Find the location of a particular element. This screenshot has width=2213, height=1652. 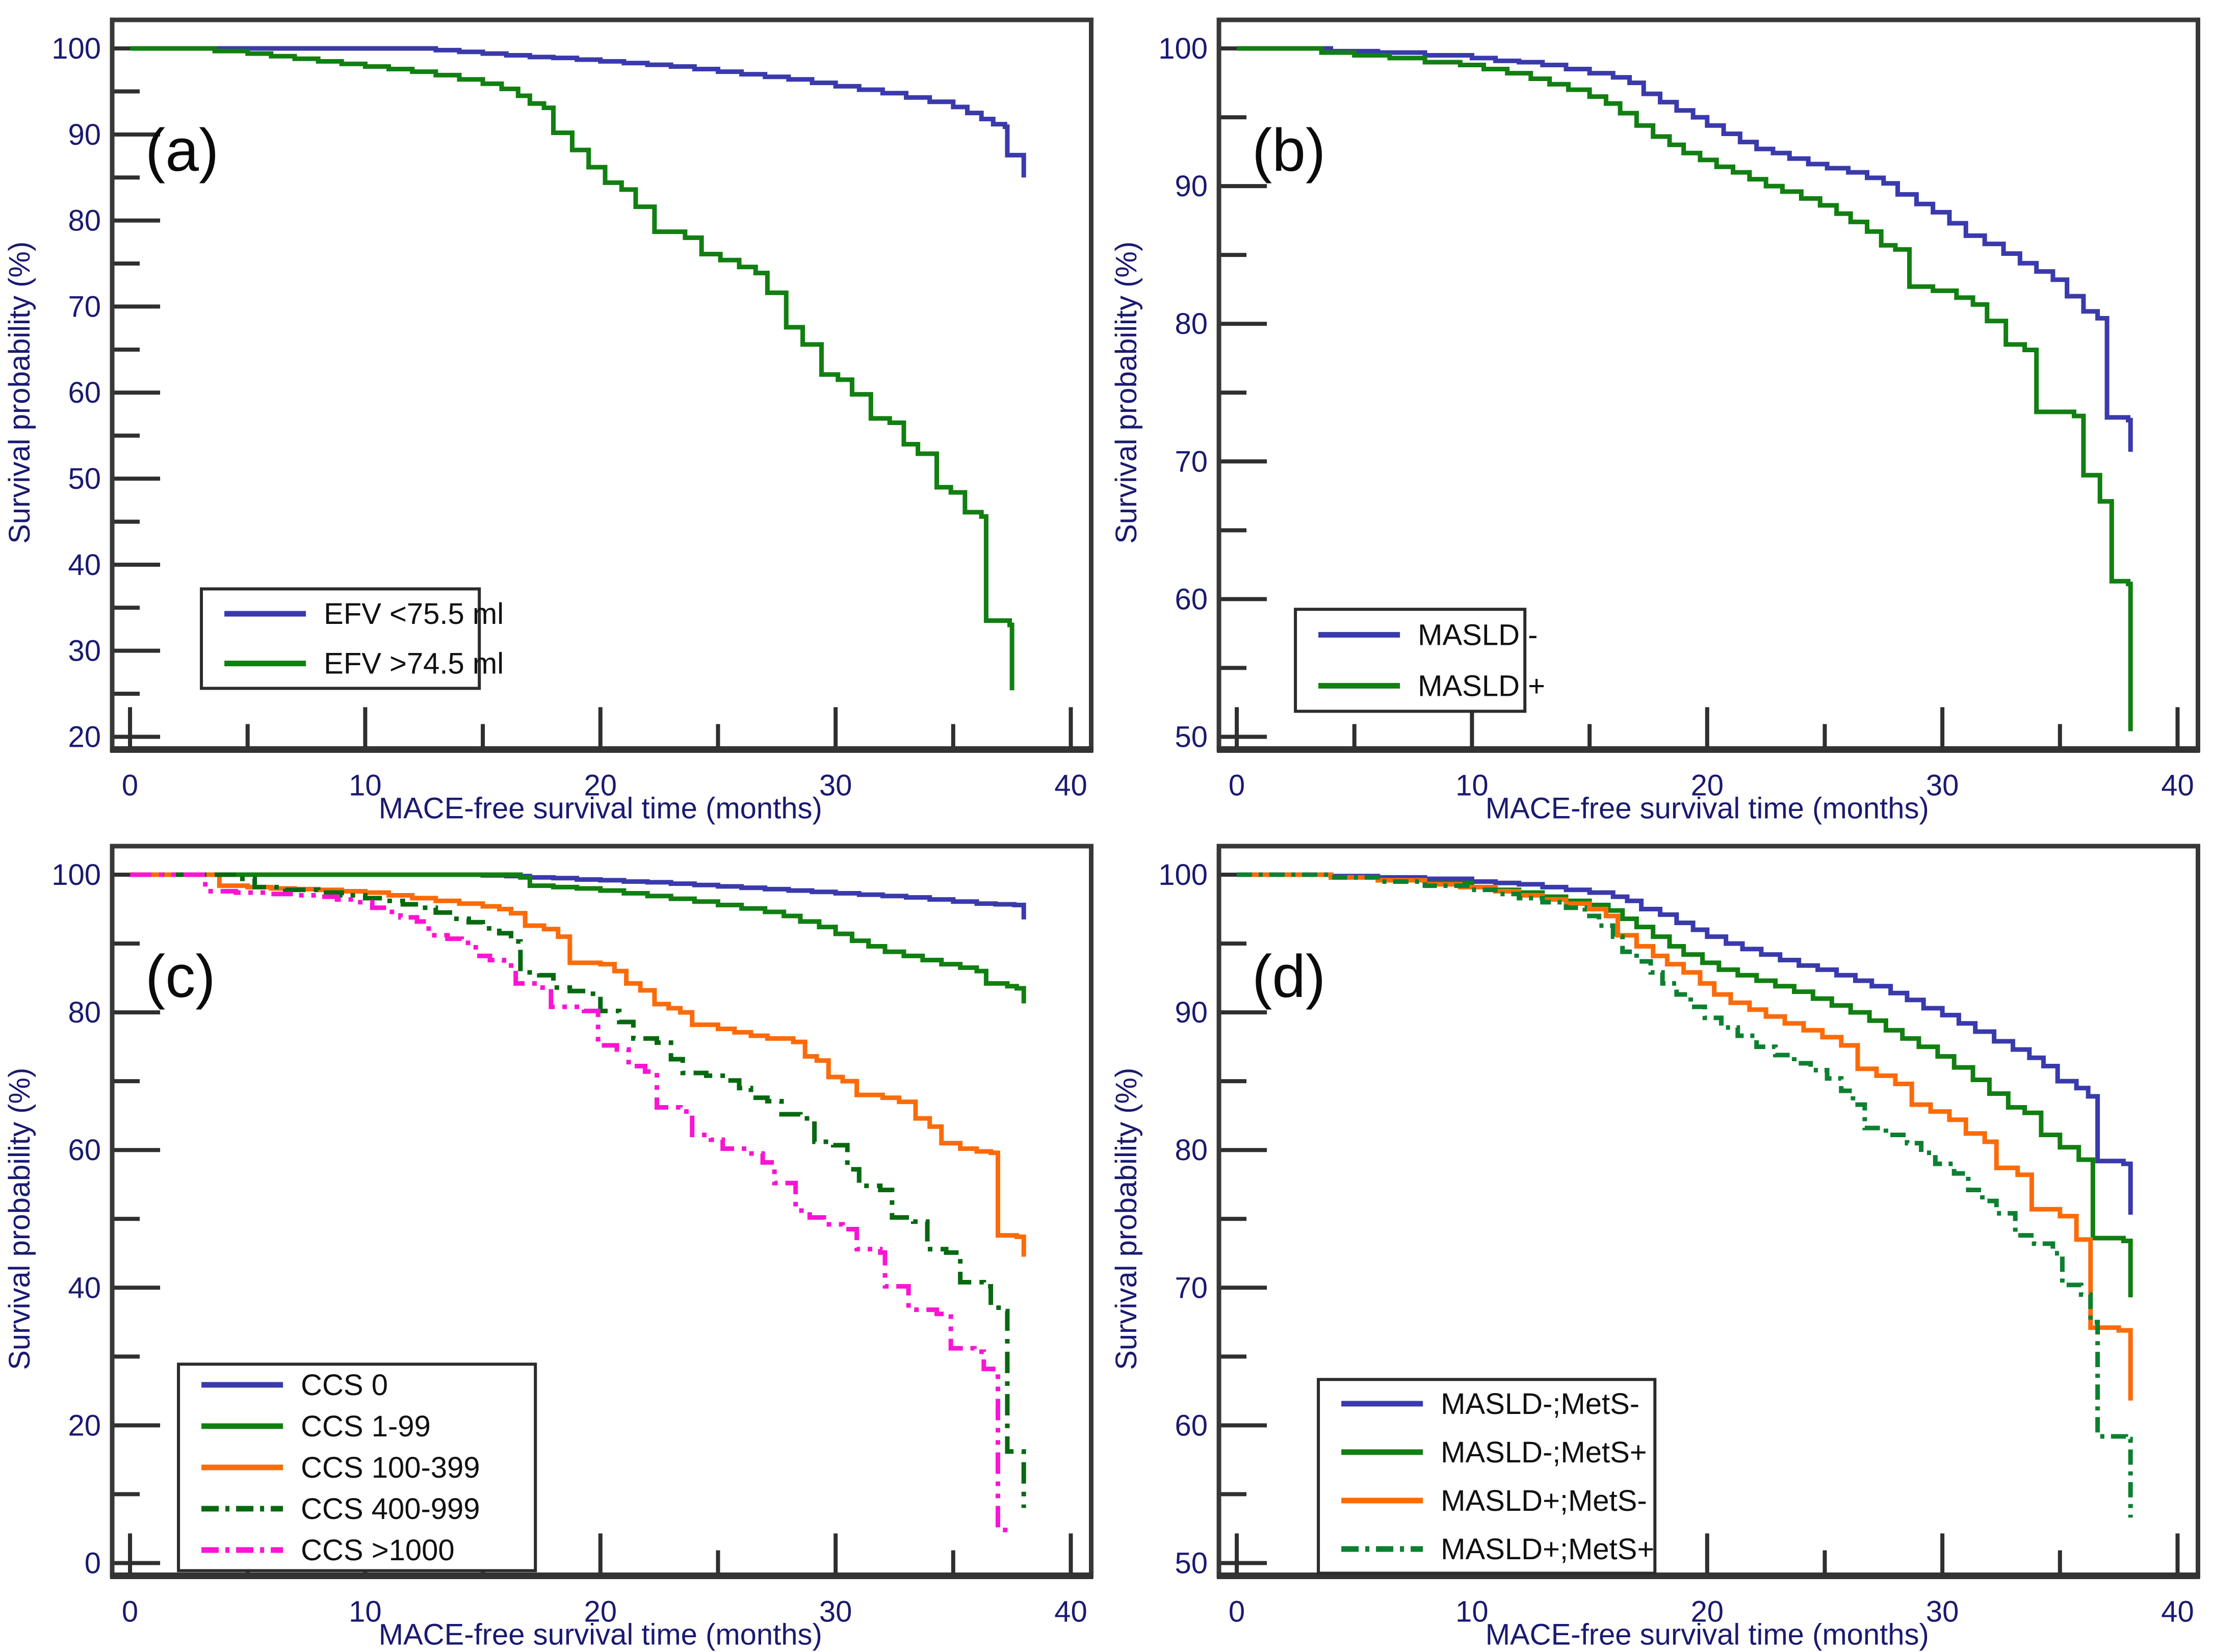

legend-label-ccs-0: CCS 0 is located at coordinates (344, 1384).